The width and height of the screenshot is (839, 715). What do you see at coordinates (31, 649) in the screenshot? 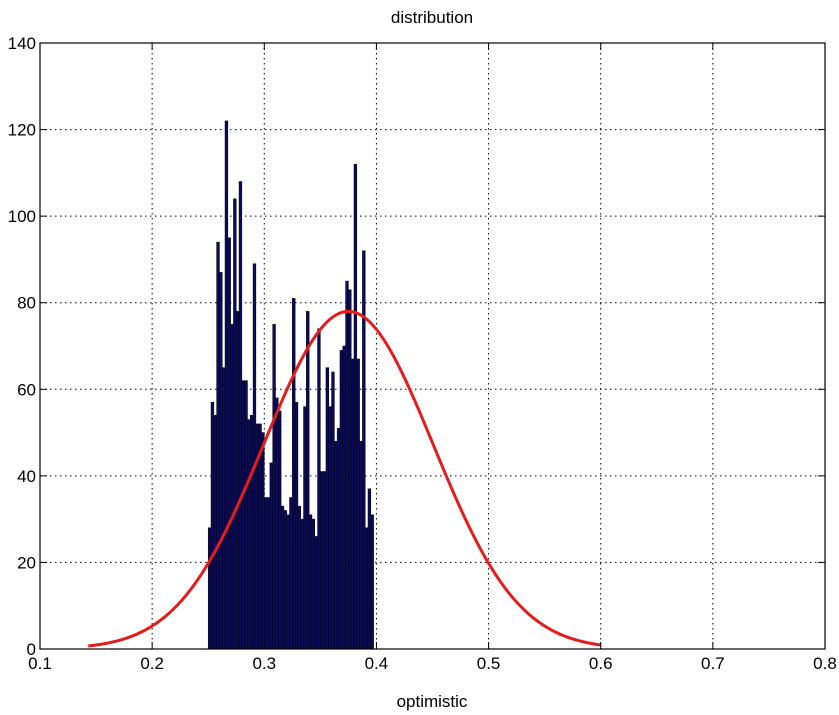
I see `y-tick-label: 0` at bounding box center [31, 649].